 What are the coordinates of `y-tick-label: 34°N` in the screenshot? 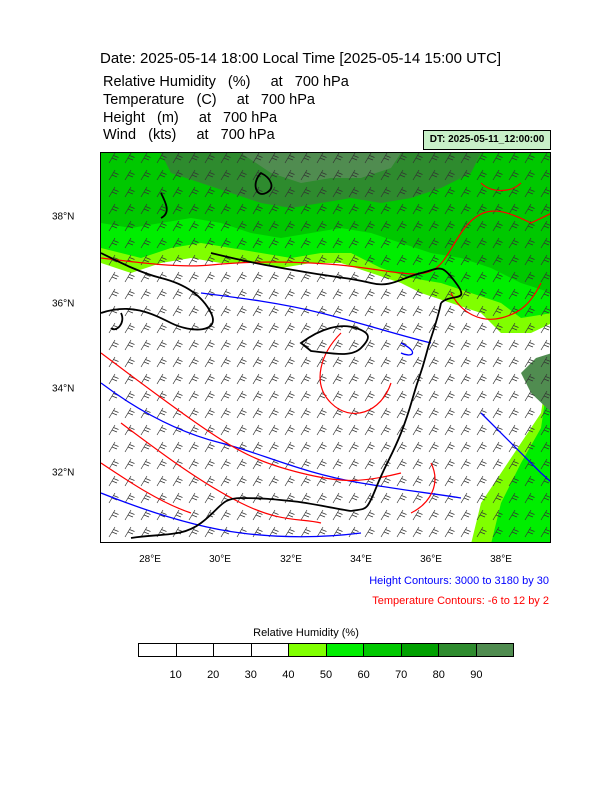 It's located at (63, 389).